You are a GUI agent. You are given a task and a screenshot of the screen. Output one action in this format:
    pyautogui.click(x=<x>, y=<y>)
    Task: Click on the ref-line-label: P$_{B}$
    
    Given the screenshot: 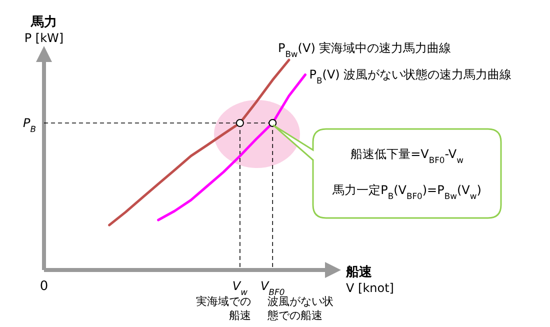 What is the action you would take?
    pyautogui.click(x=29, y=125)
    